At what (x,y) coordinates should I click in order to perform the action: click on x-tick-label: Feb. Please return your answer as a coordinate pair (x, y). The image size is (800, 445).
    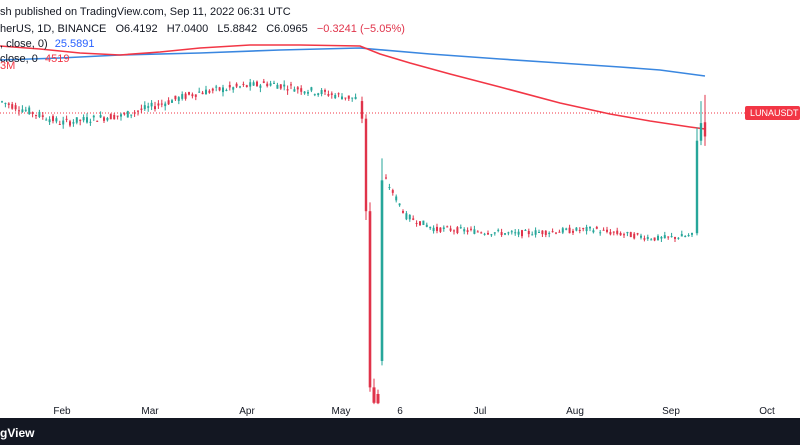
    Looking at the image, I should click on (62, 411).